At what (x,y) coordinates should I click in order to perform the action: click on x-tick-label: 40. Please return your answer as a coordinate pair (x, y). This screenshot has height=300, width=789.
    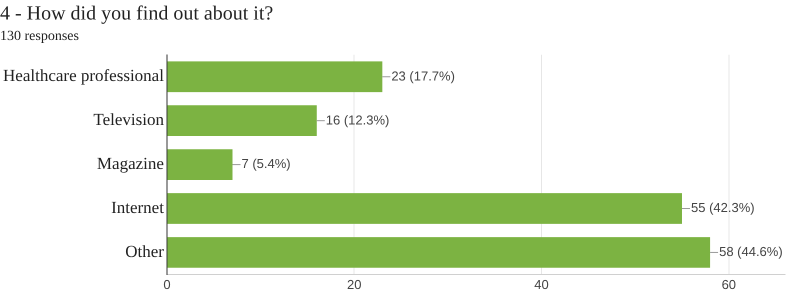
    Looking at the image, I should click on (541, 284).